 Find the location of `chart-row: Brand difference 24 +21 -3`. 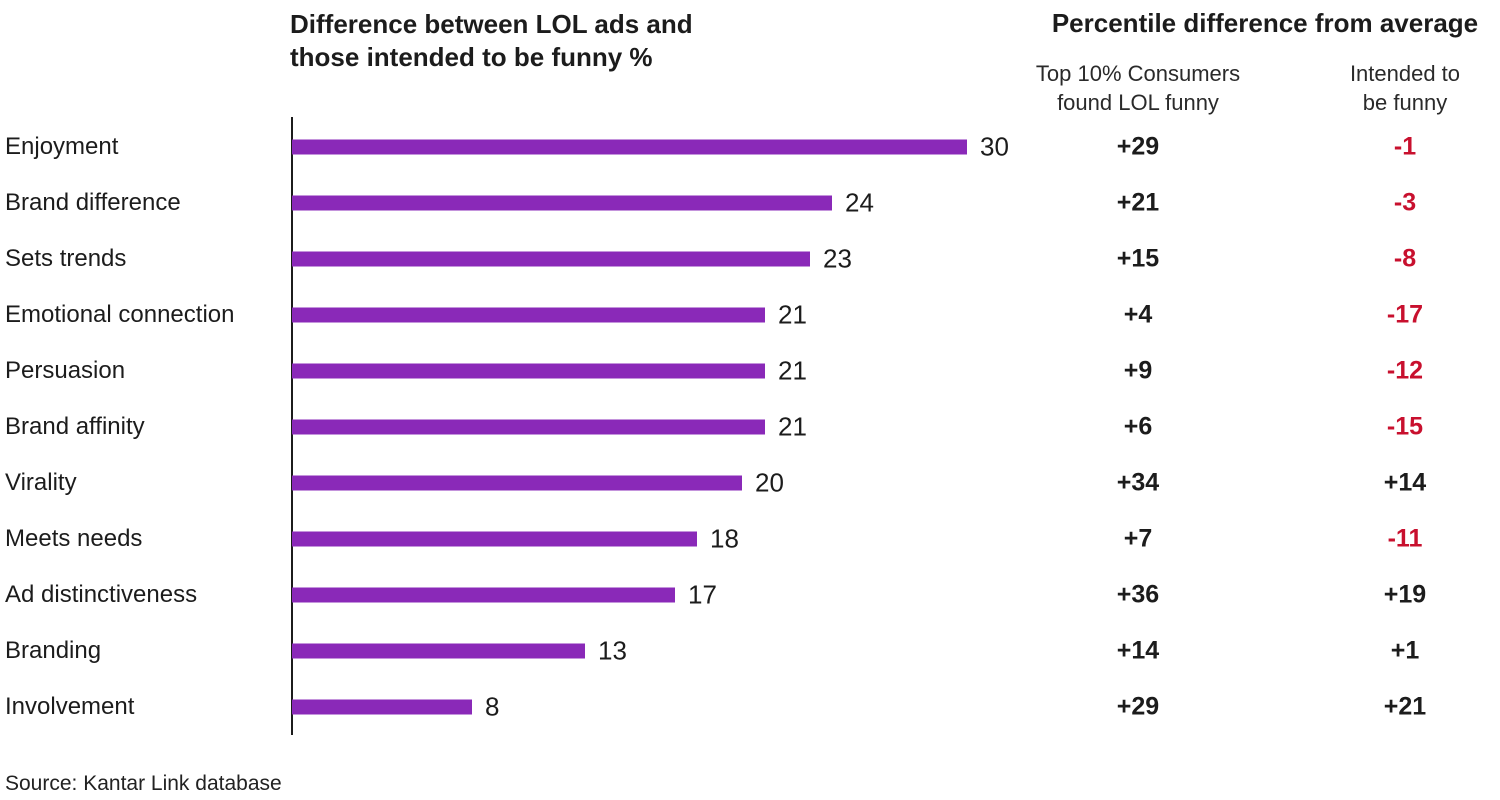

chart-row: Brand difference 24 +21 -3 is located at coordinates (750, 203).